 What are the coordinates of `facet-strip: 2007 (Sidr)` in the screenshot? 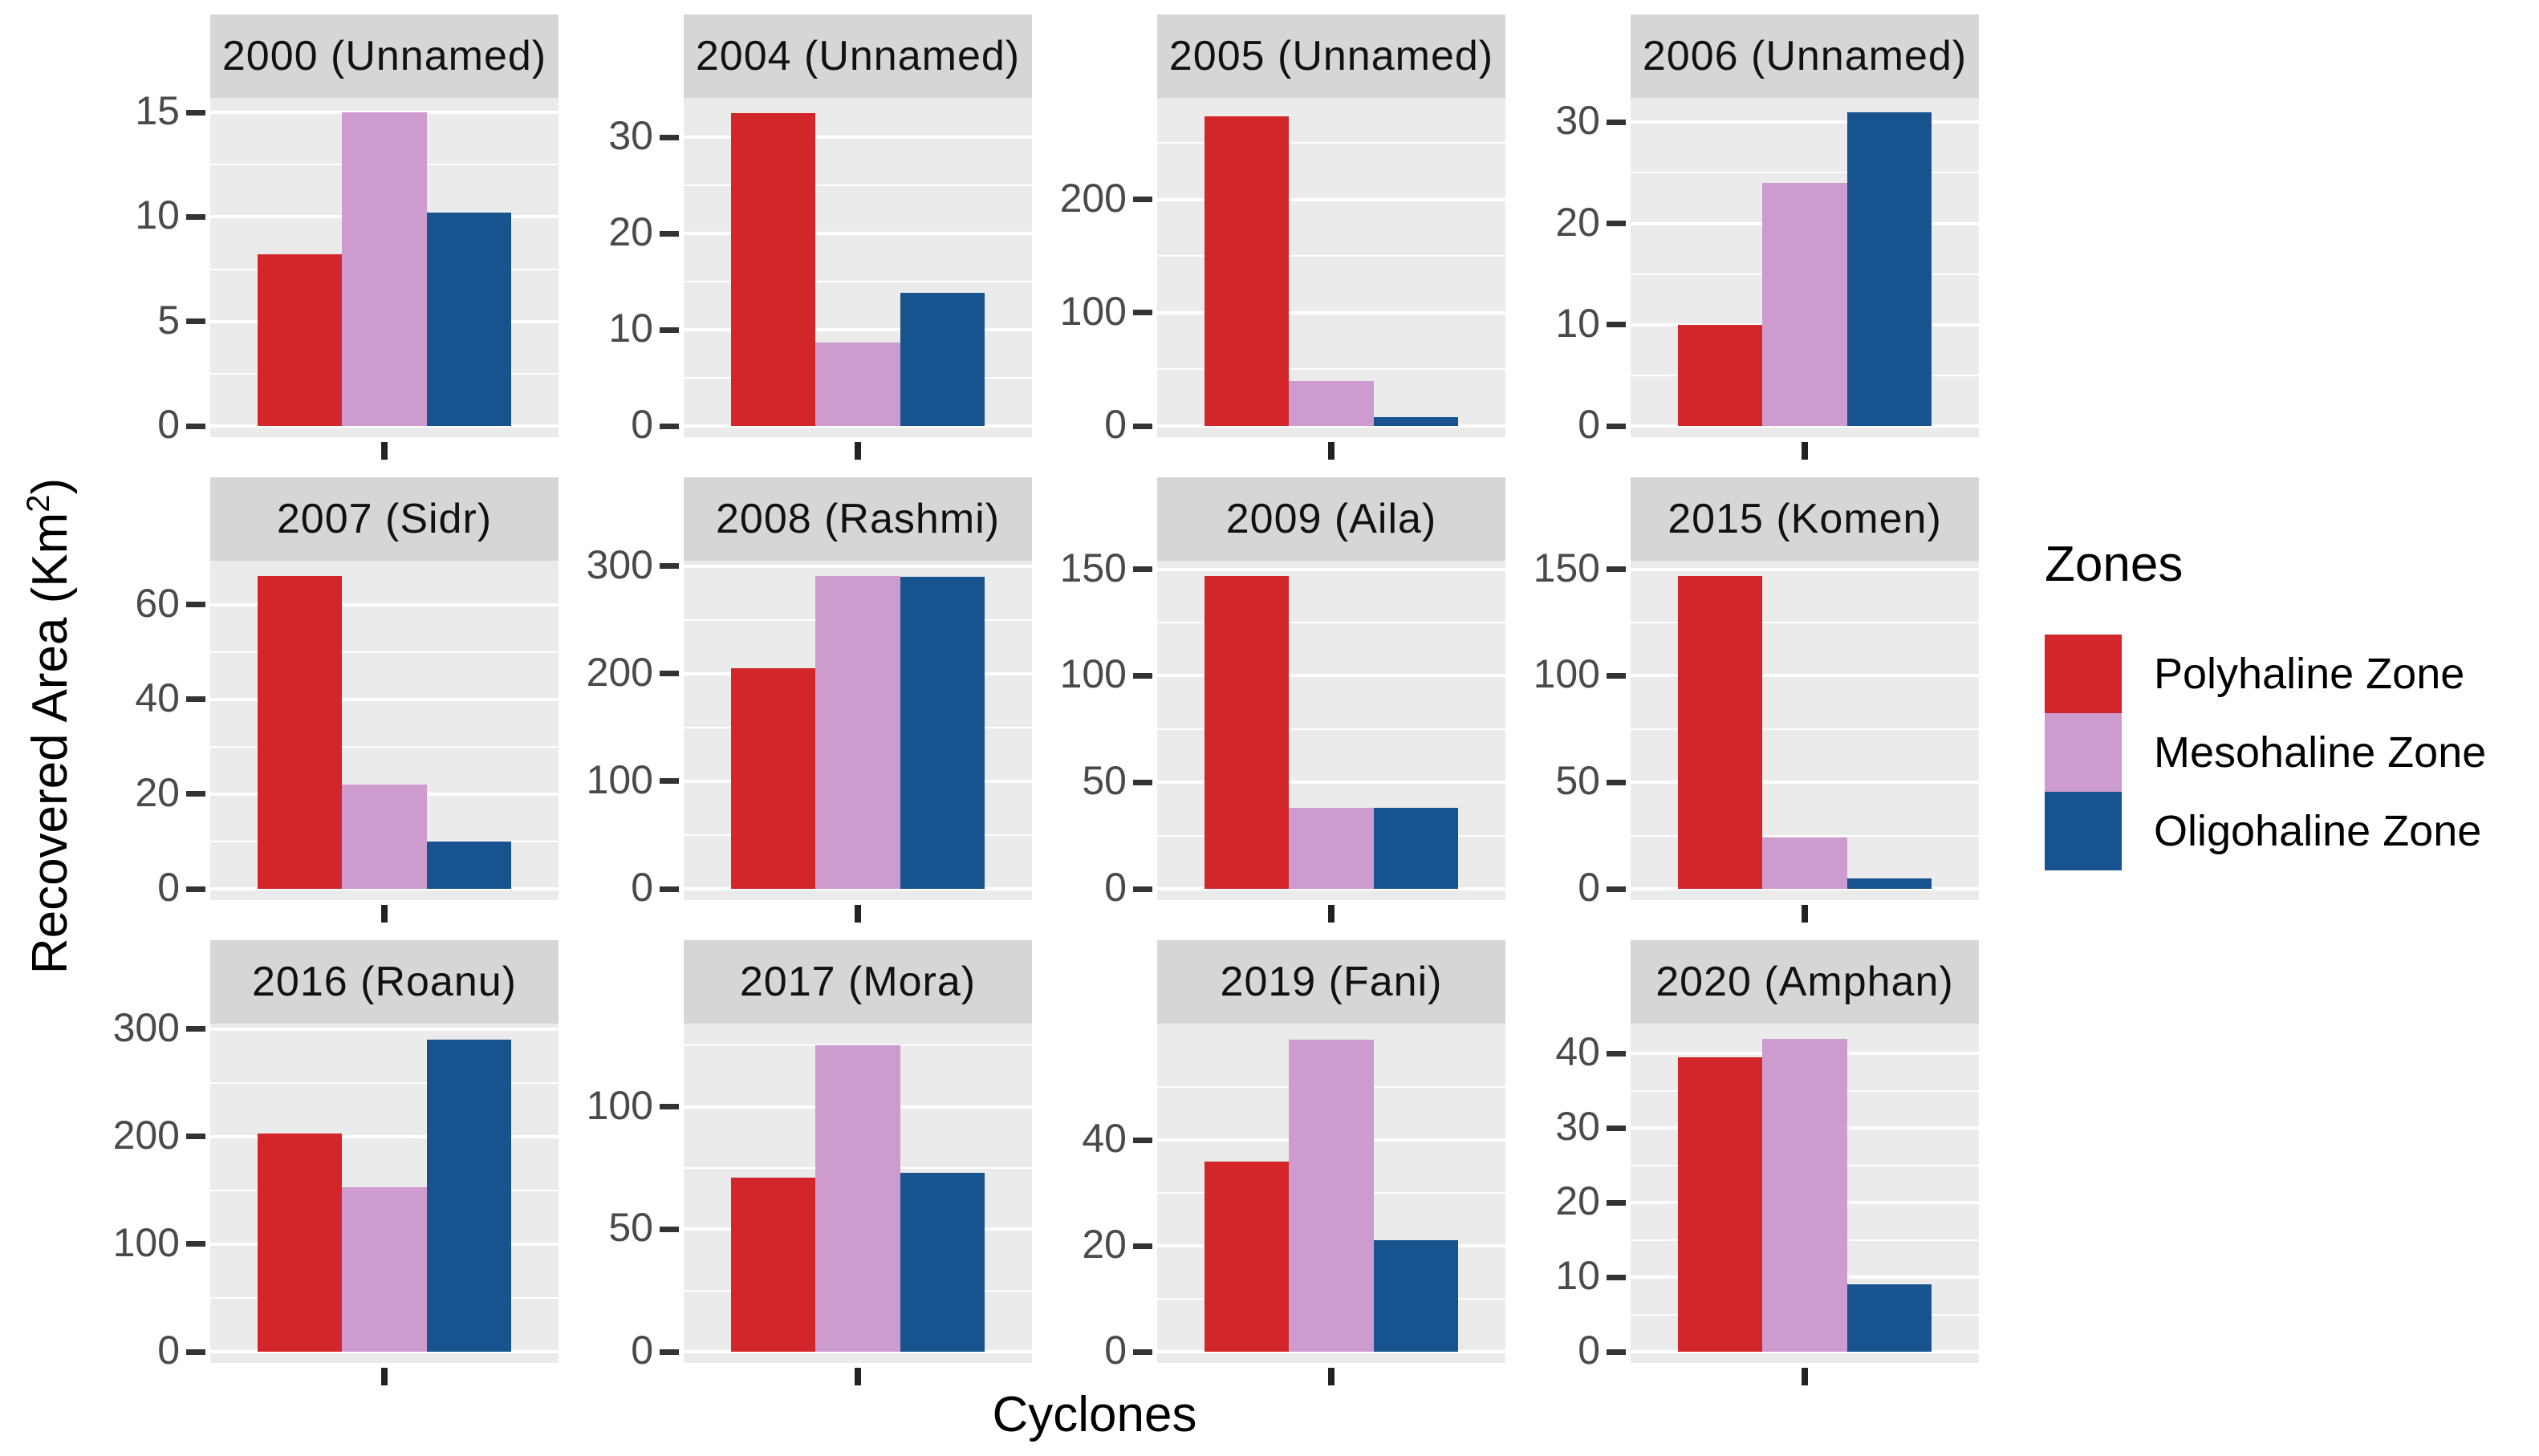 It's located at (384, 519).